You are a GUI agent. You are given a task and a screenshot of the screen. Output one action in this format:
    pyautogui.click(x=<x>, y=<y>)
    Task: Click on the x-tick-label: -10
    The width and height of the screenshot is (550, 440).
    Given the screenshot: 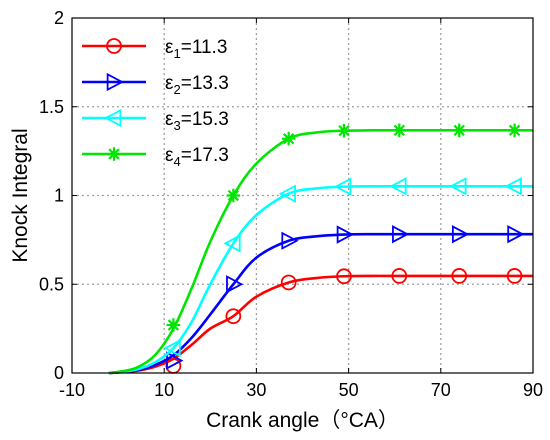 What is the action you would take?
    pyautogui.click(x=72, y=390)
    